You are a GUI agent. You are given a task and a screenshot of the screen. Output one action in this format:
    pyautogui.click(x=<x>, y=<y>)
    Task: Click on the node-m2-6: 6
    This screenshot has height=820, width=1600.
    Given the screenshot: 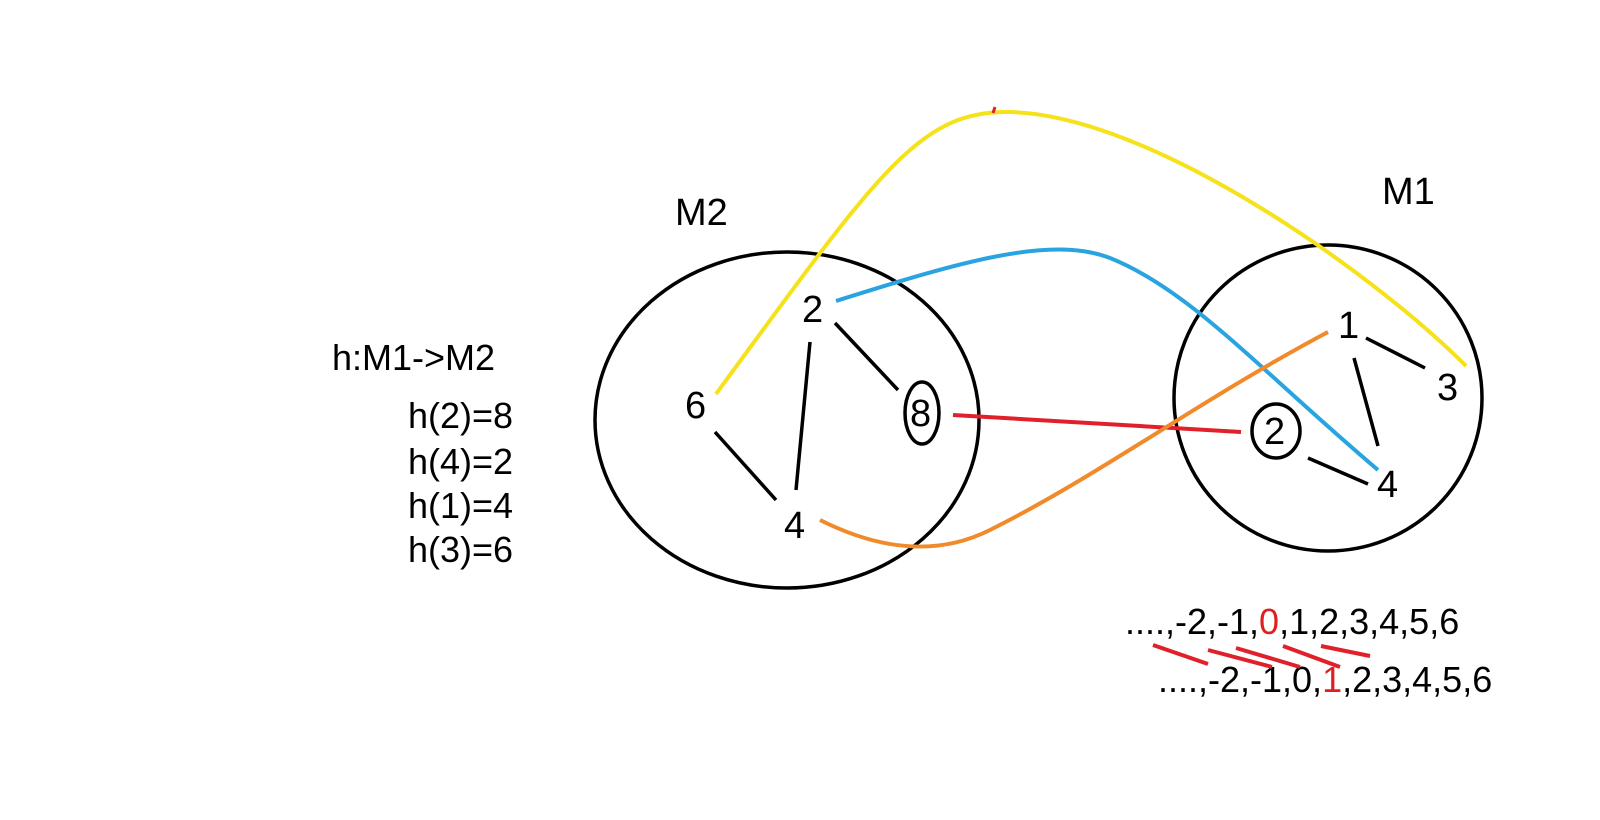 What is the action you would take?
    pyautogui.click(x=695, y=406)
    